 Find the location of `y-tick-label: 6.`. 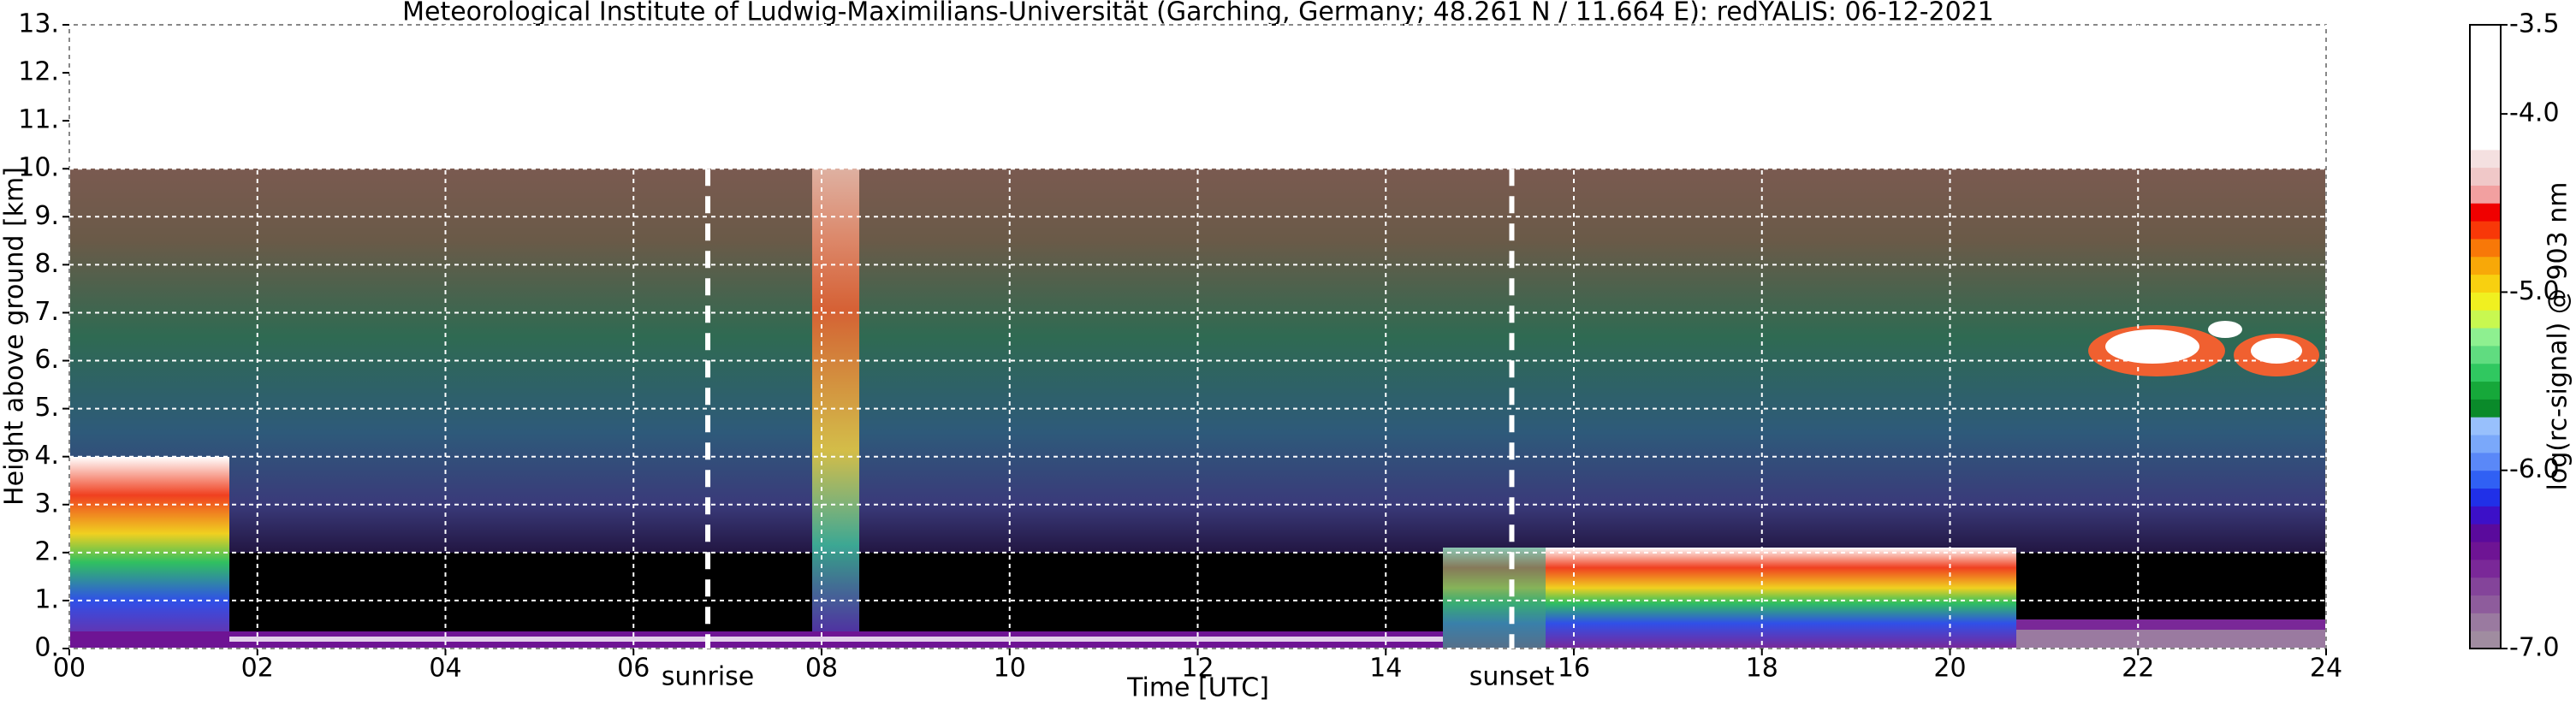

y-tick-label: 6. is located at coordinates (46, 360).